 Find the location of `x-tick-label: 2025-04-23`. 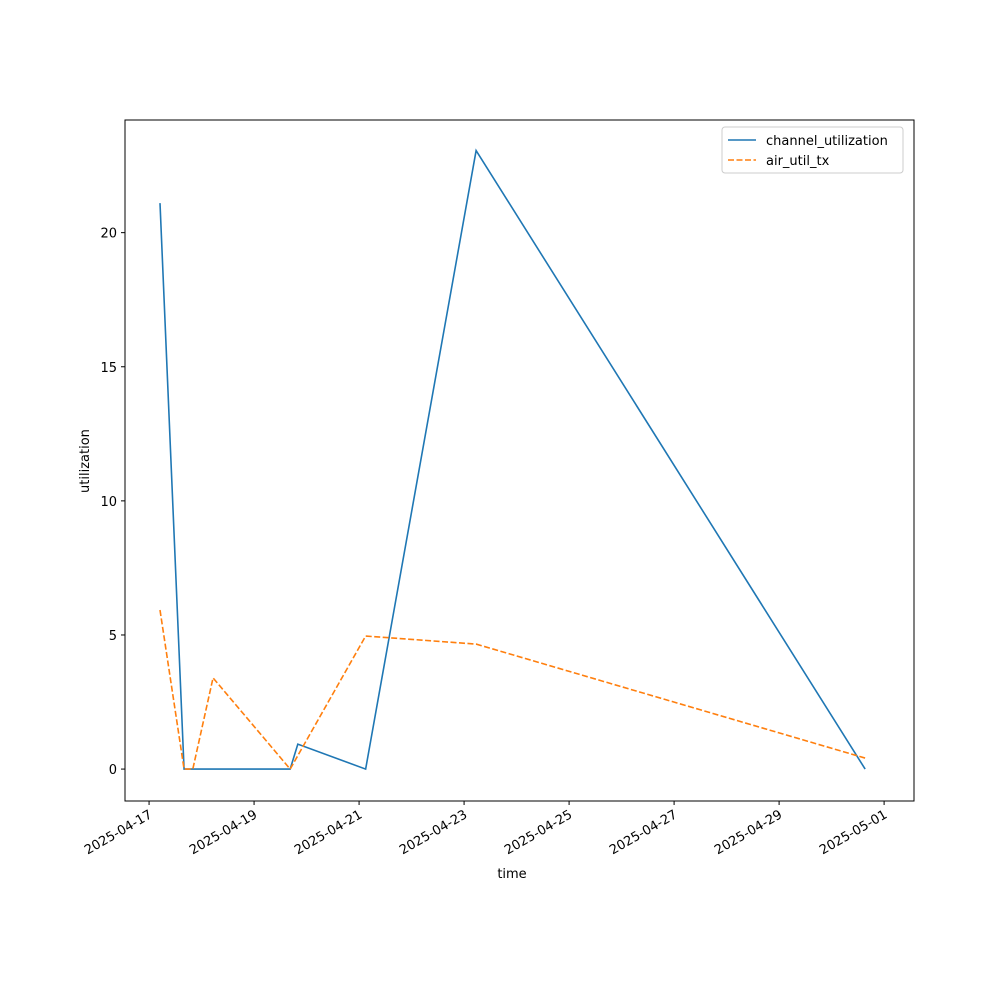

x-tick-label: 2025-04-23 is located at coordinates (433, 832).